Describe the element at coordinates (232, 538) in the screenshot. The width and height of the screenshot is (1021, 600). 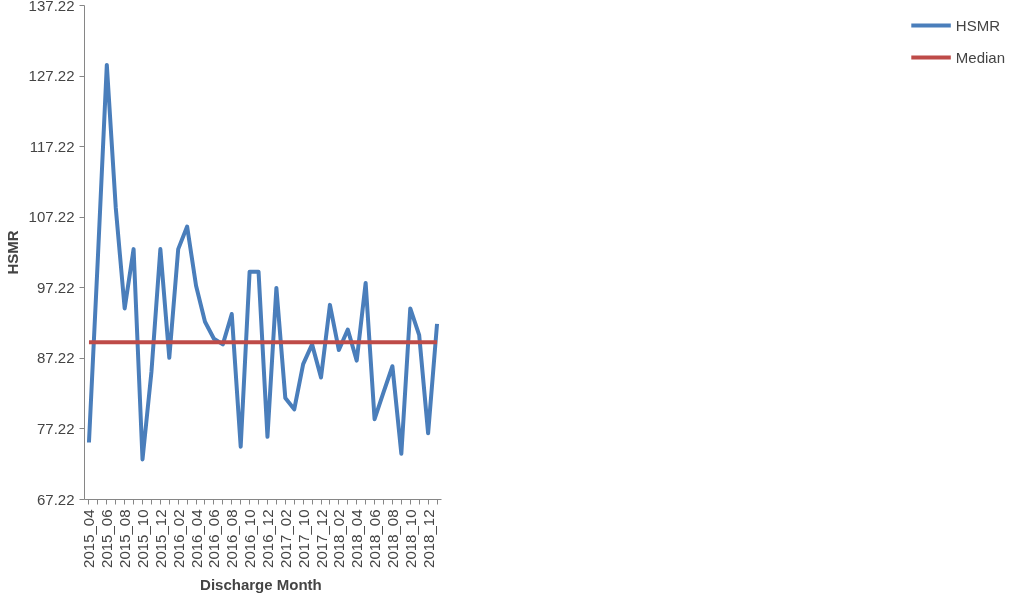
I see `x-tick-label: 2016_08` at that location.